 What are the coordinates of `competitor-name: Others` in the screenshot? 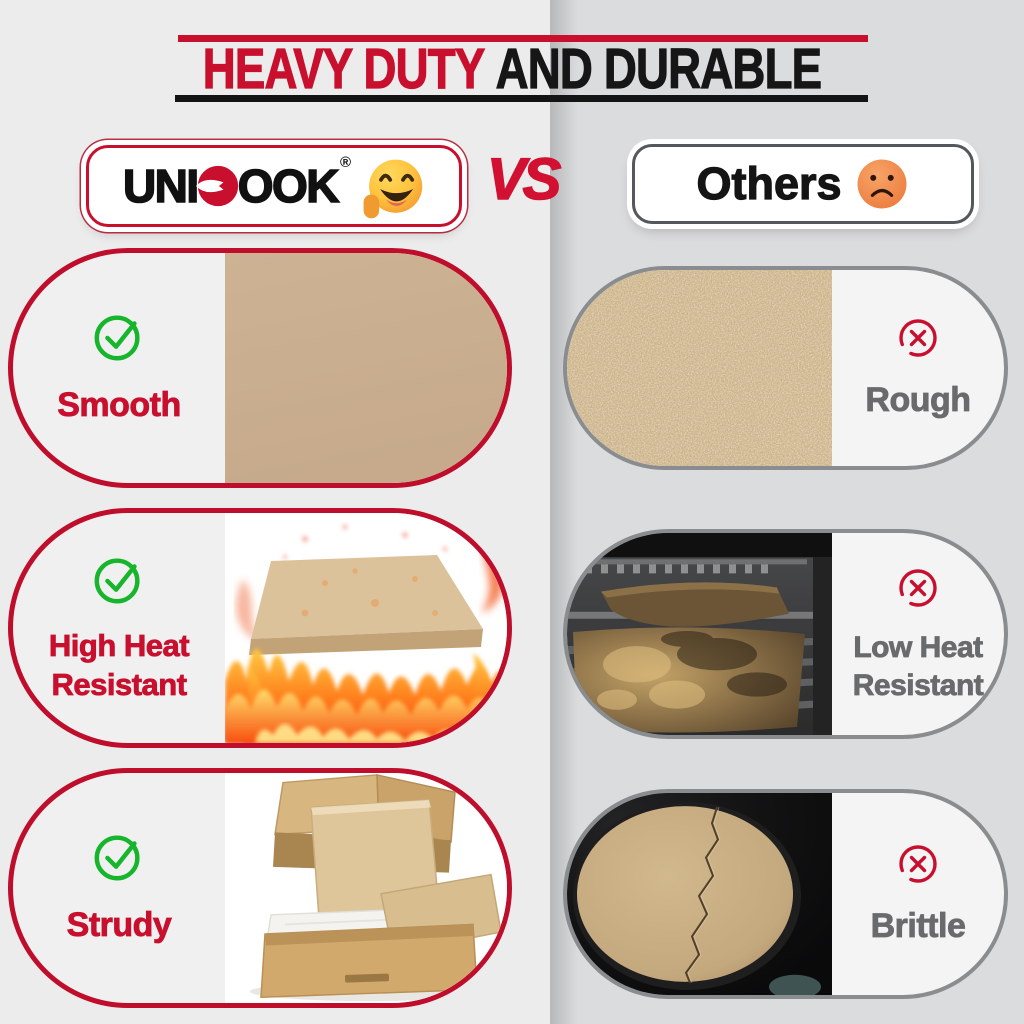 It's located at (769, 183).